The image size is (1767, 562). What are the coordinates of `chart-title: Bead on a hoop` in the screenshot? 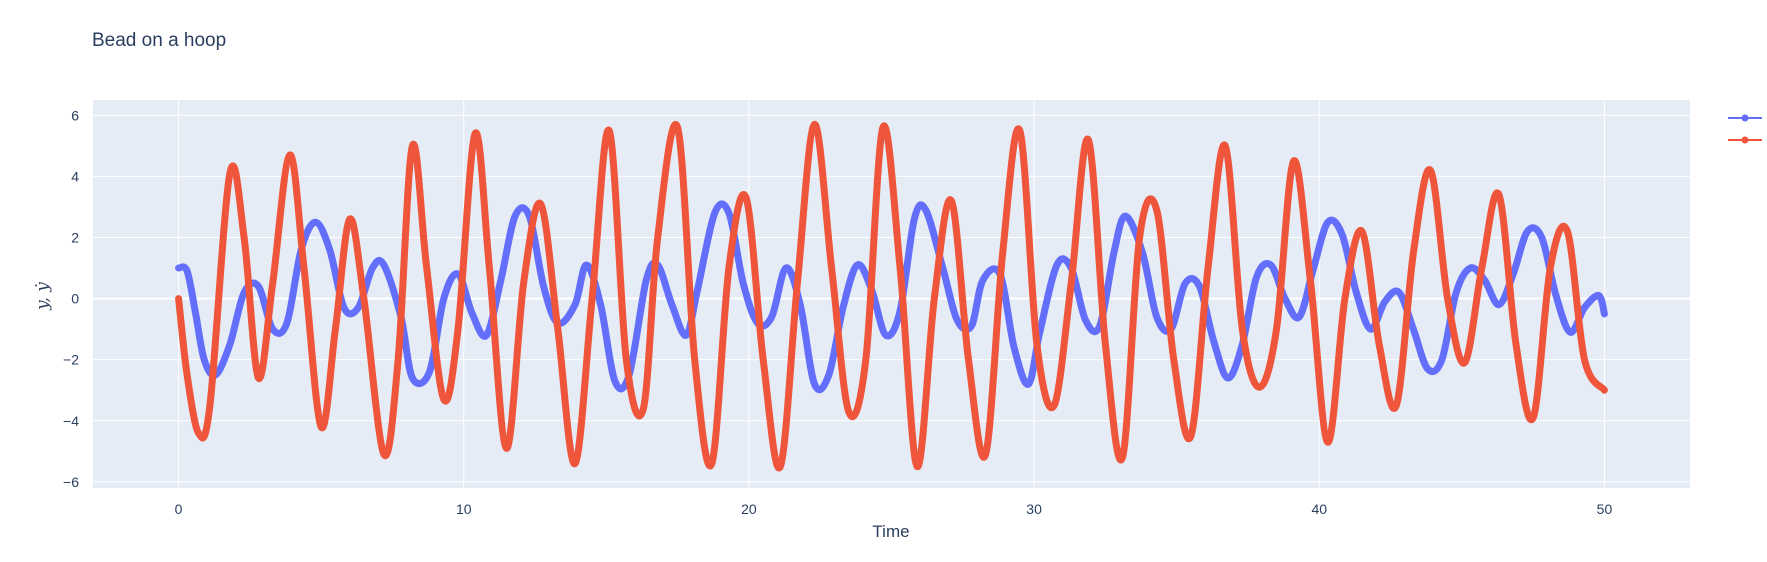 It's located at (159, 40).